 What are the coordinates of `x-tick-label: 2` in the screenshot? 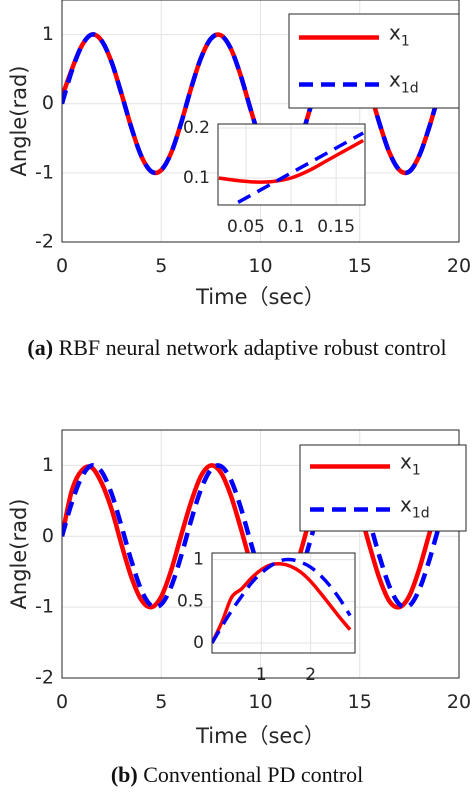 It's located at (310, 675).